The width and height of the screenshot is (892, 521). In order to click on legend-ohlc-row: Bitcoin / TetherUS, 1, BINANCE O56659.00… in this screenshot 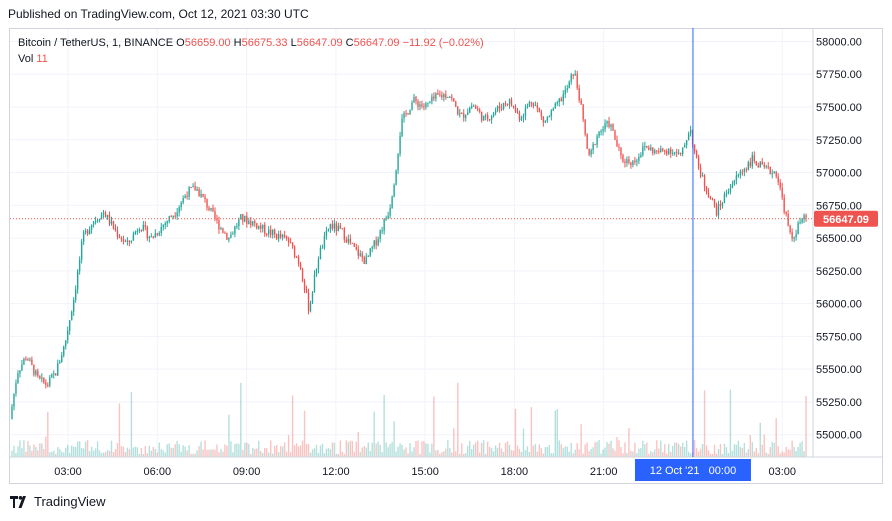, I will do `click(251, 43)`.